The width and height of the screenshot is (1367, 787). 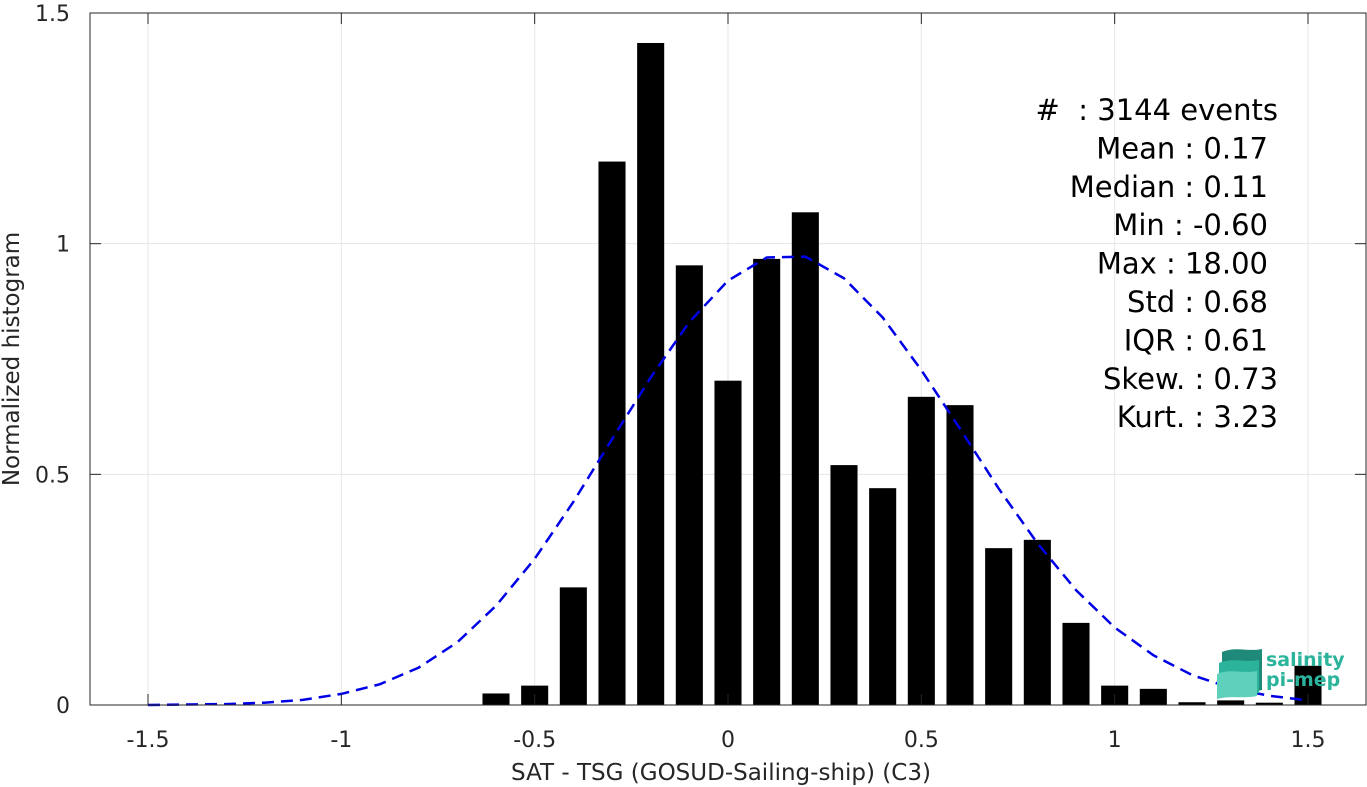 What do you see at coordinates (921, 740) in the screenshot?
I see `x-tick-label: 0.5` at bounding box center [921, 740].